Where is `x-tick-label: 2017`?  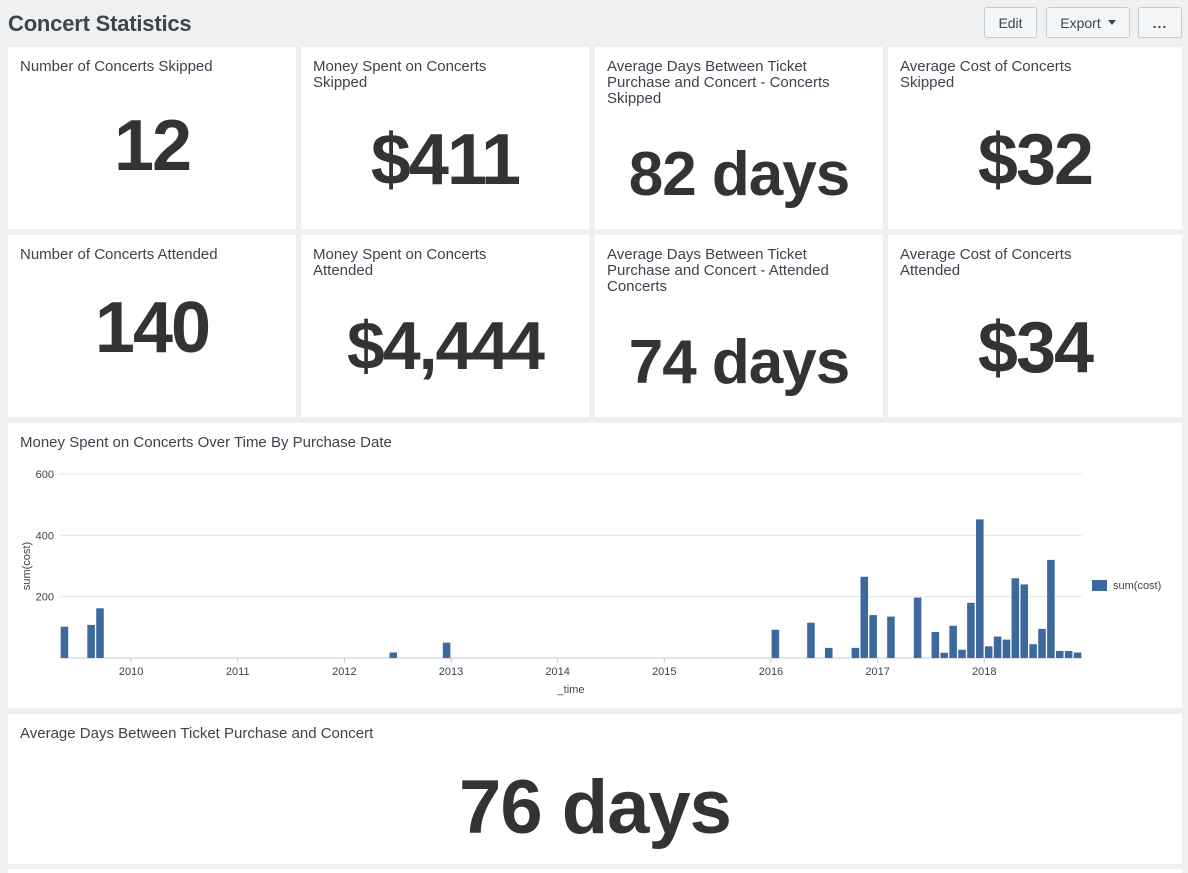 x-tick-label: 2017 is located at coordinates (877, 672).